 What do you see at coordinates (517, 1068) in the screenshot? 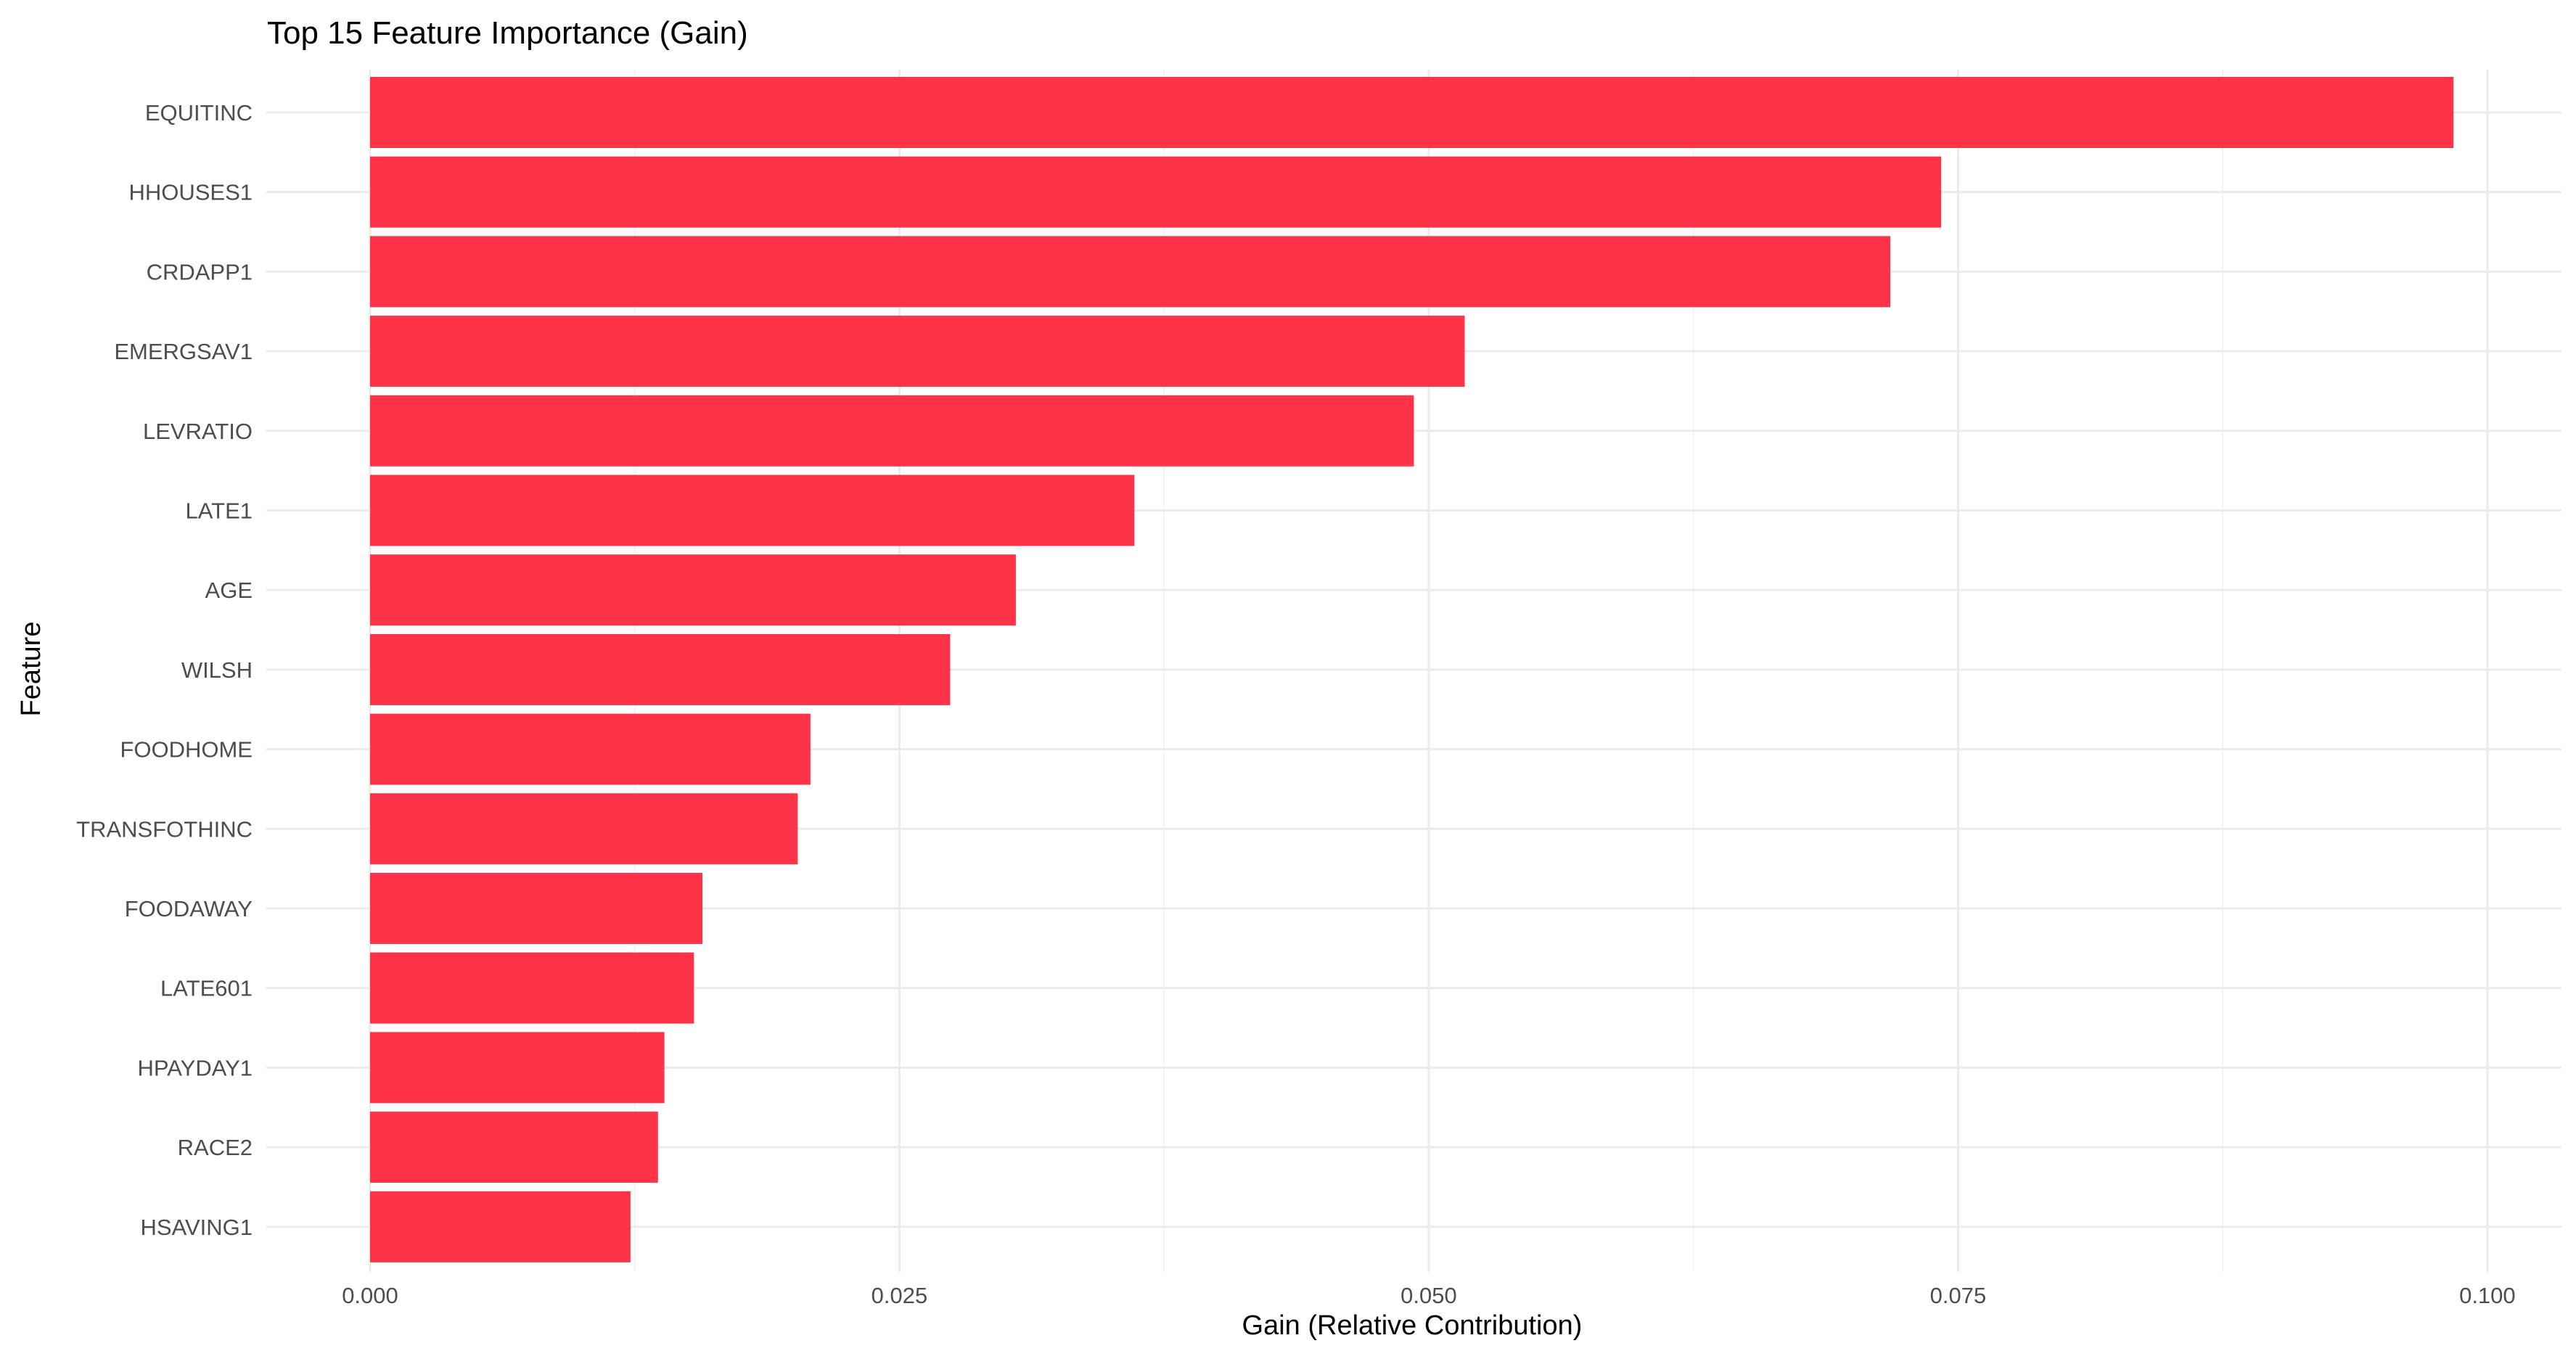
I see `bar-hpayday1` at bounding box center [517, 1068].